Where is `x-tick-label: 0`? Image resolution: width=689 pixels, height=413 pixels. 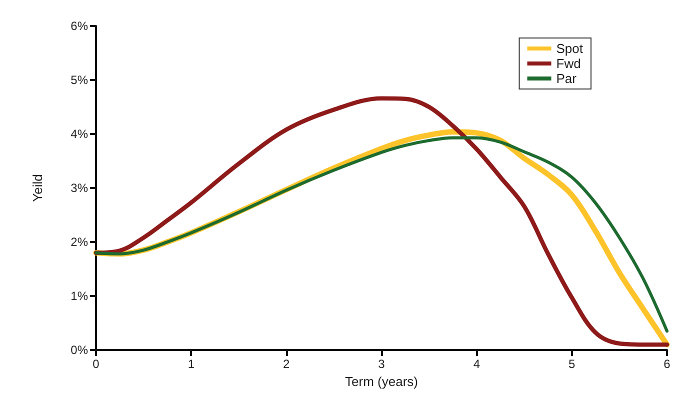
x-tick-label: 0 is located at coordinates (96, 364).